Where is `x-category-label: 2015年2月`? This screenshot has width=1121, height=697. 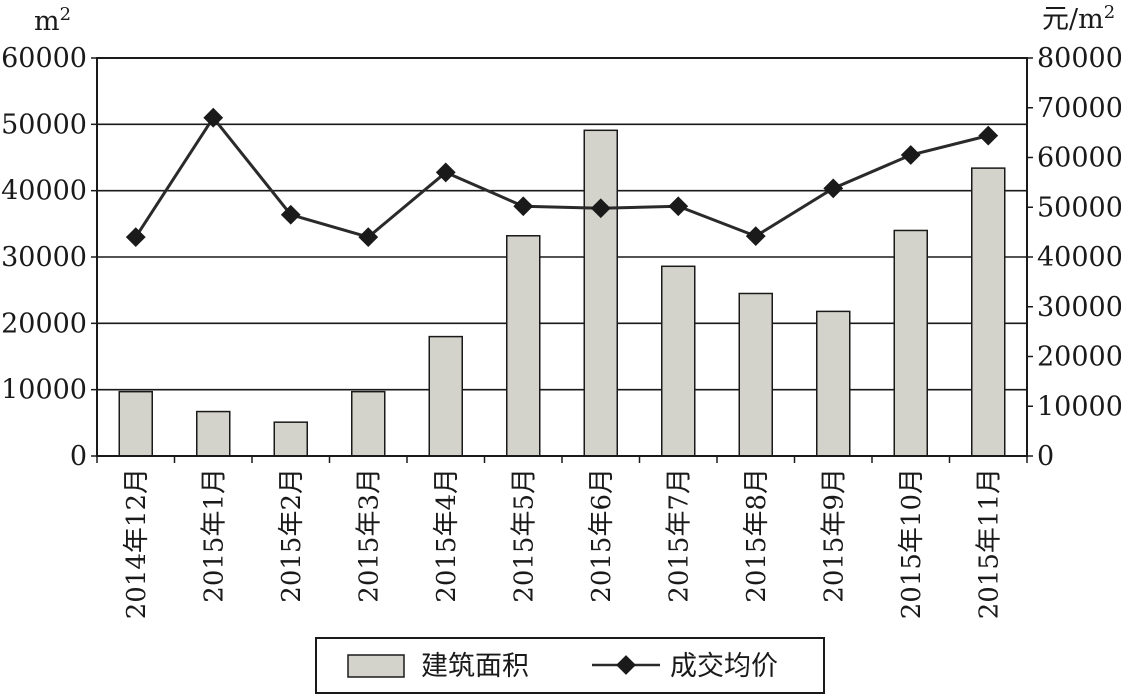
x-category-label: 2015年2月 is located at coordinates (292, 535).